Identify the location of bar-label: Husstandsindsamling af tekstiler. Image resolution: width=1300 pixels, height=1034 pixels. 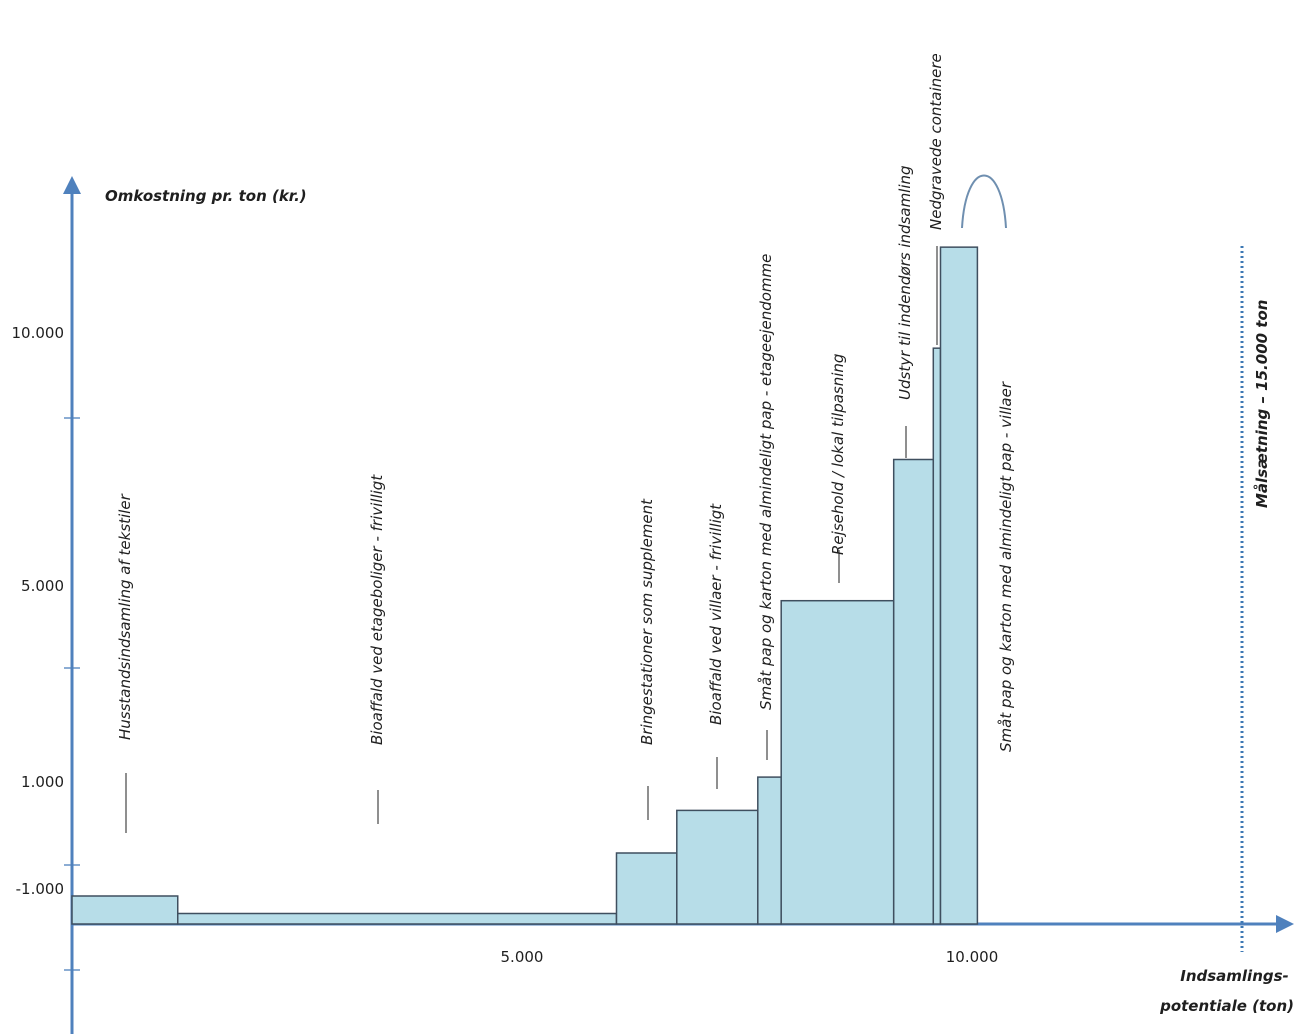
(125, 616).